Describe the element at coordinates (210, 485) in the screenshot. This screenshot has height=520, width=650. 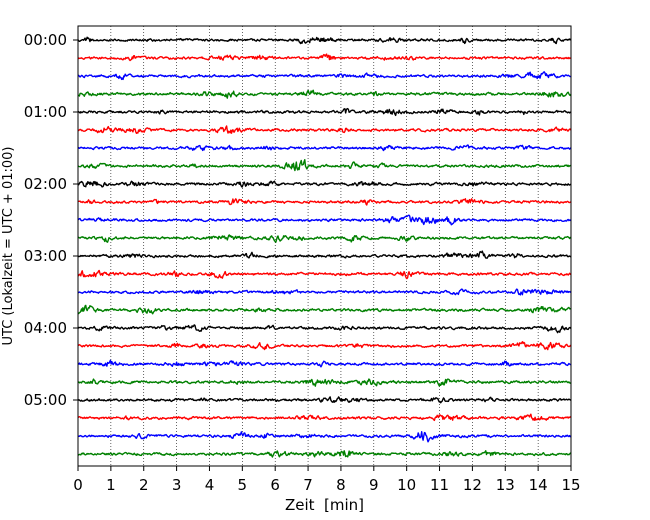
I see `x-tick-label: 4` at that location.